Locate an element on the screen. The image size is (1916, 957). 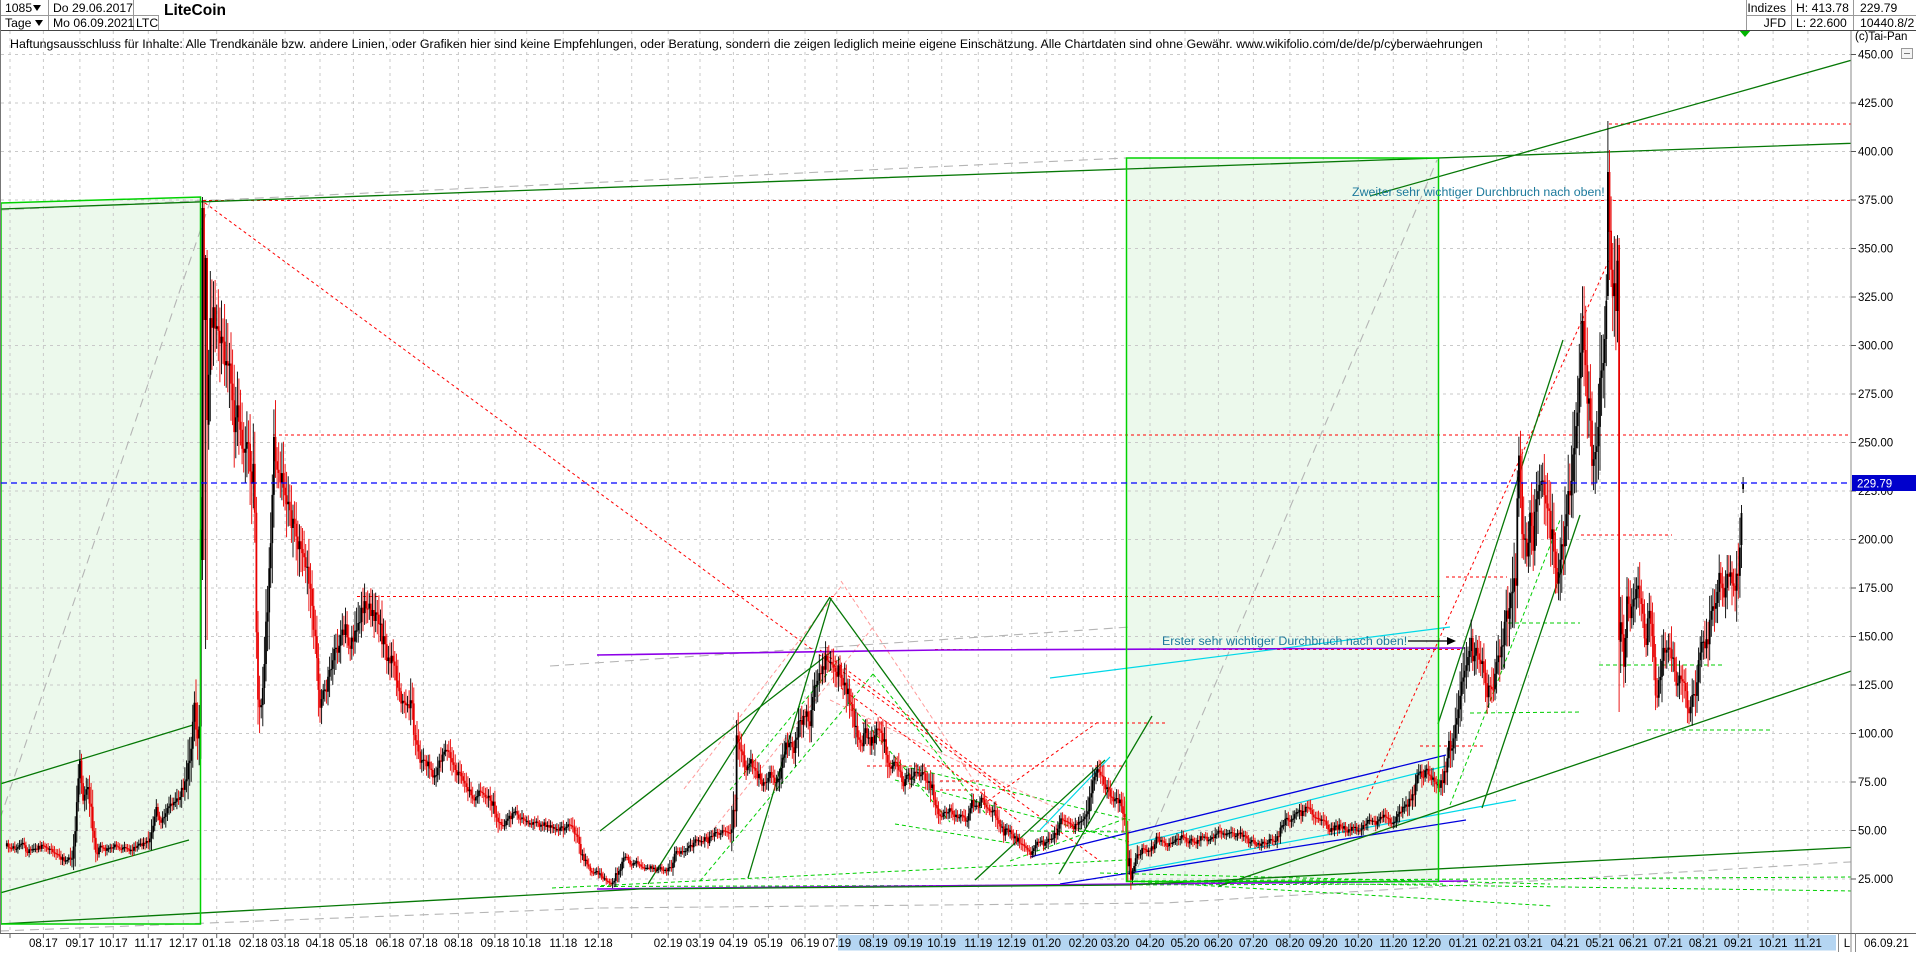
svg-text: 300.00 is located at coordinates (1875, 347).